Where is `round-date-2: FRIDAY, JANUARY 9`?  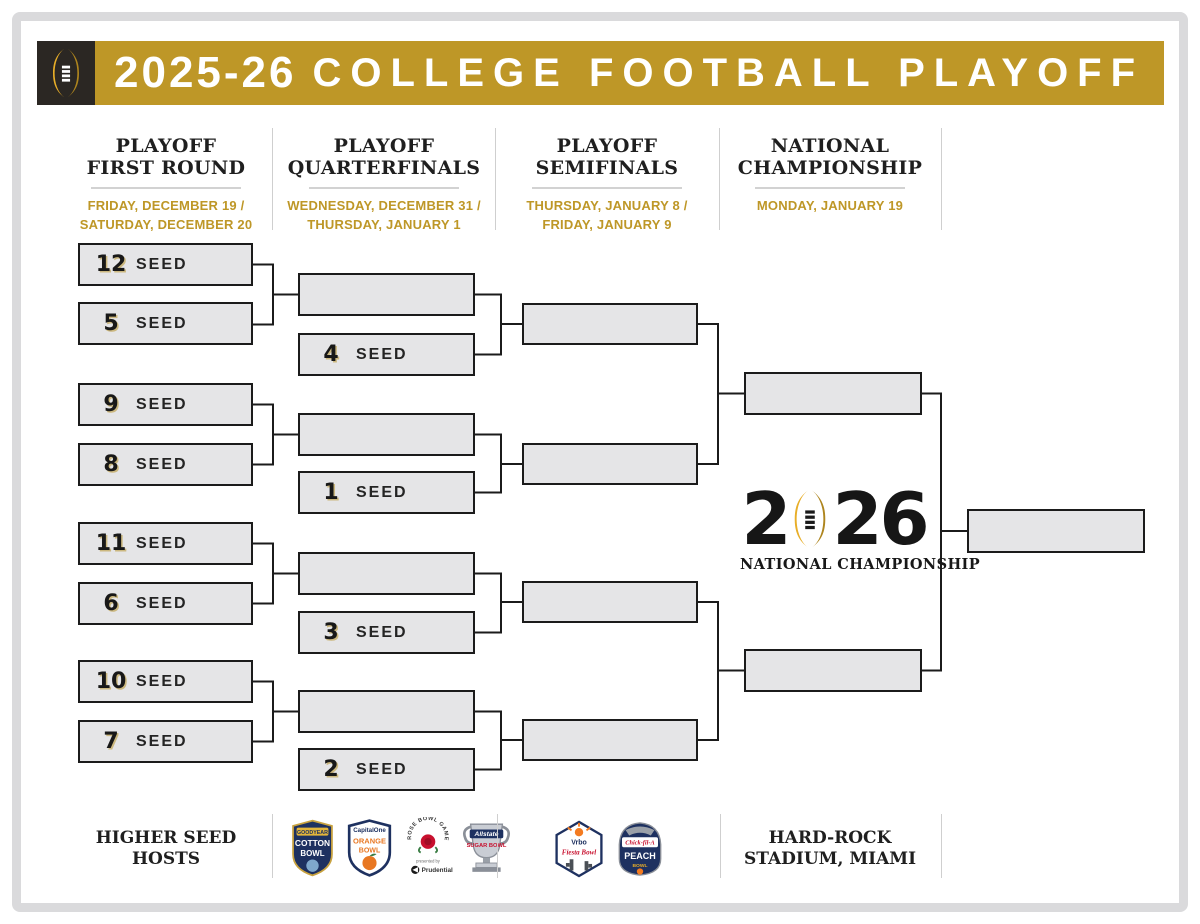 round-date-2: FRIDAY, JANUARY 9 is located at coordinates (607, 224).